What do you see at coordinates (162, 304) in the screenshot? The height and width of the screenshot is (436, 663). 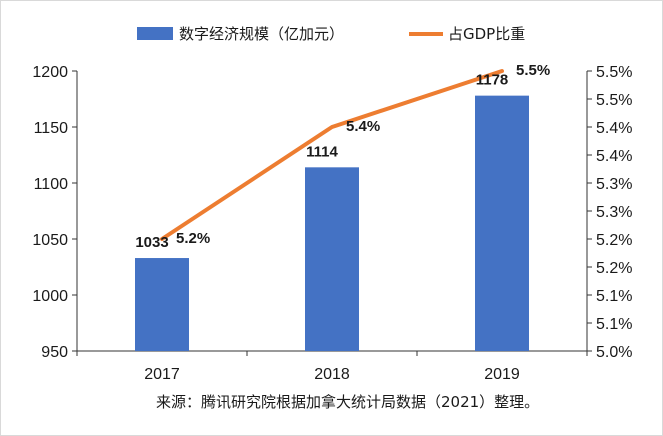 I see `bar-2017` at bounding box center [162, 304].